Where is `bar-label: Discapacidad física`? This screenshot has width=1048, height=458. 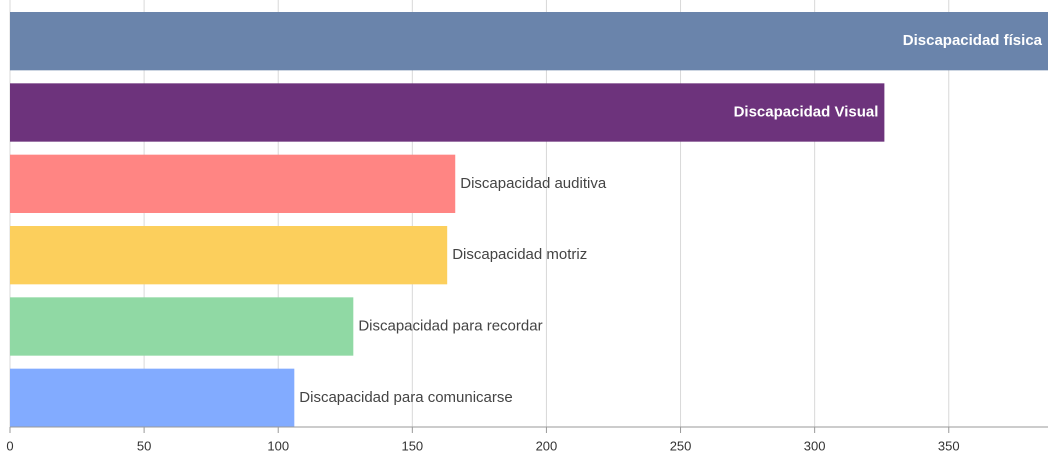 bar-label: Discapacidad física is located at coordinates (973, 40).